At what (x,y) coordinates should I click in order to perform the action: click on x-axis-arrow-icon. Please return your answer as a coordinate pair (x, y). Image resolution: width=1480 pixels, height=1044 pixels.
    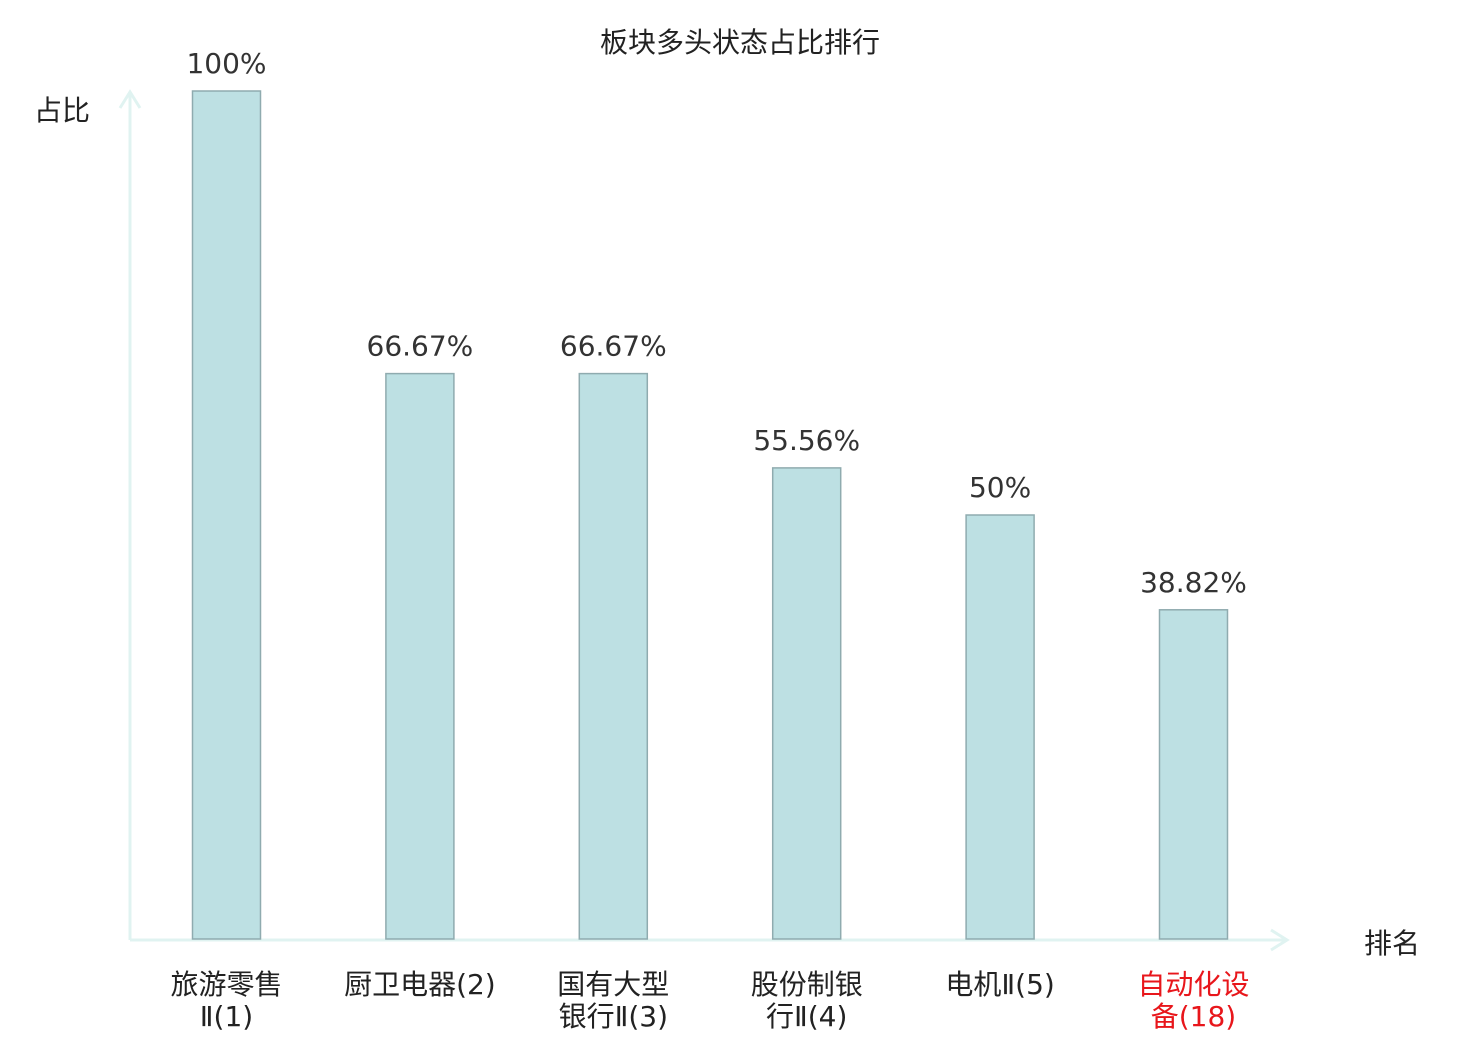
    Looking at the image, I should click on (1280, 940).